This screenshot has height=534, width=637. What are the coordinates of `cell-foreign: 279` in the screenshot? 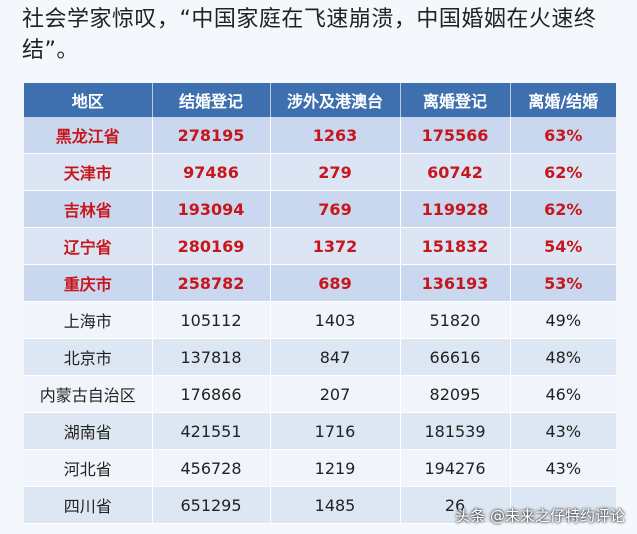 It's located at (335, 172).